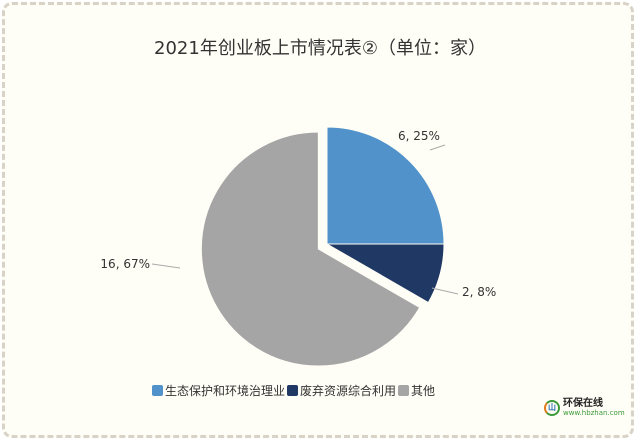 The height and width of the screenshot is (447, 640). I want to click on legend-label: 其他, so click(423, 391).